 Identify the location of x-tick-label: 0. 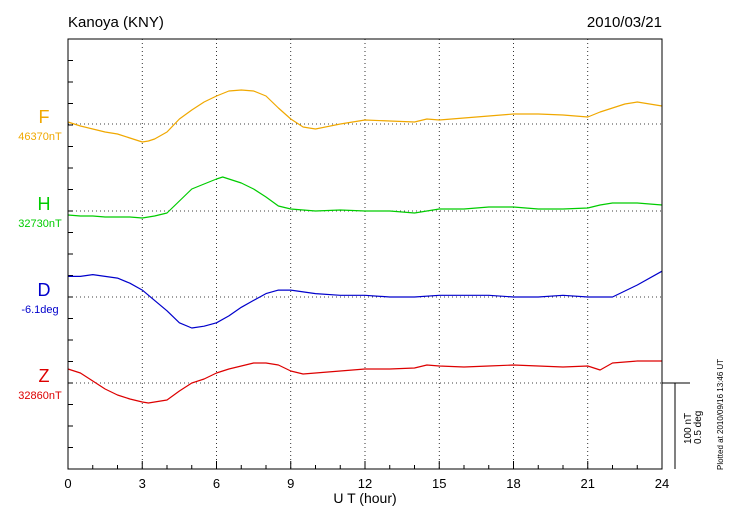
(67, 483).